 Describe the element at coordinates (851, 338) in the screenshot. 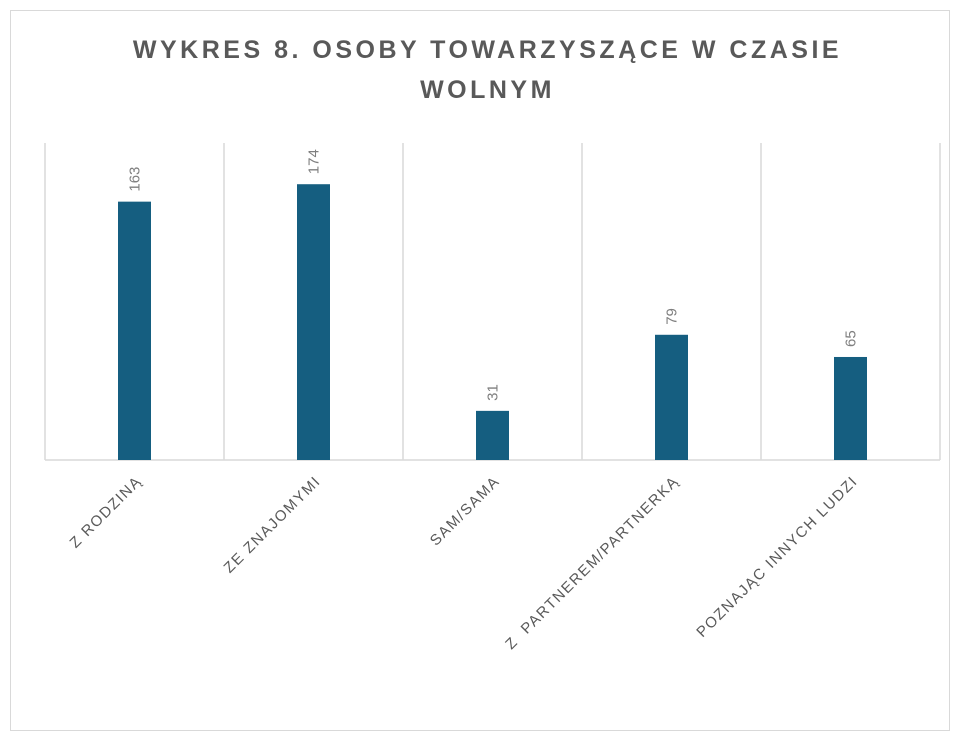

I see `data-label: 65` at that location.